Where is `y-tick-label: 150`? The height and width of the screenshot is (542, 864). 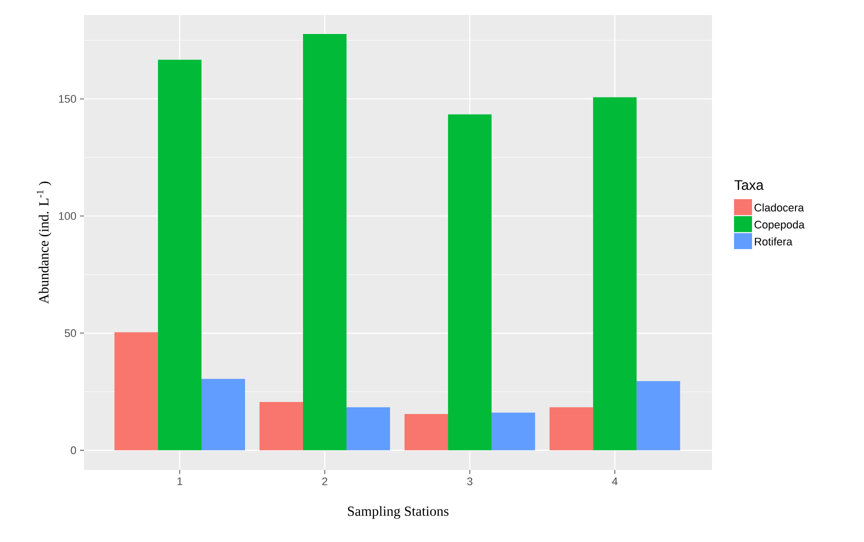
y-tick-label: 150 is located at coordinates (67, 98).